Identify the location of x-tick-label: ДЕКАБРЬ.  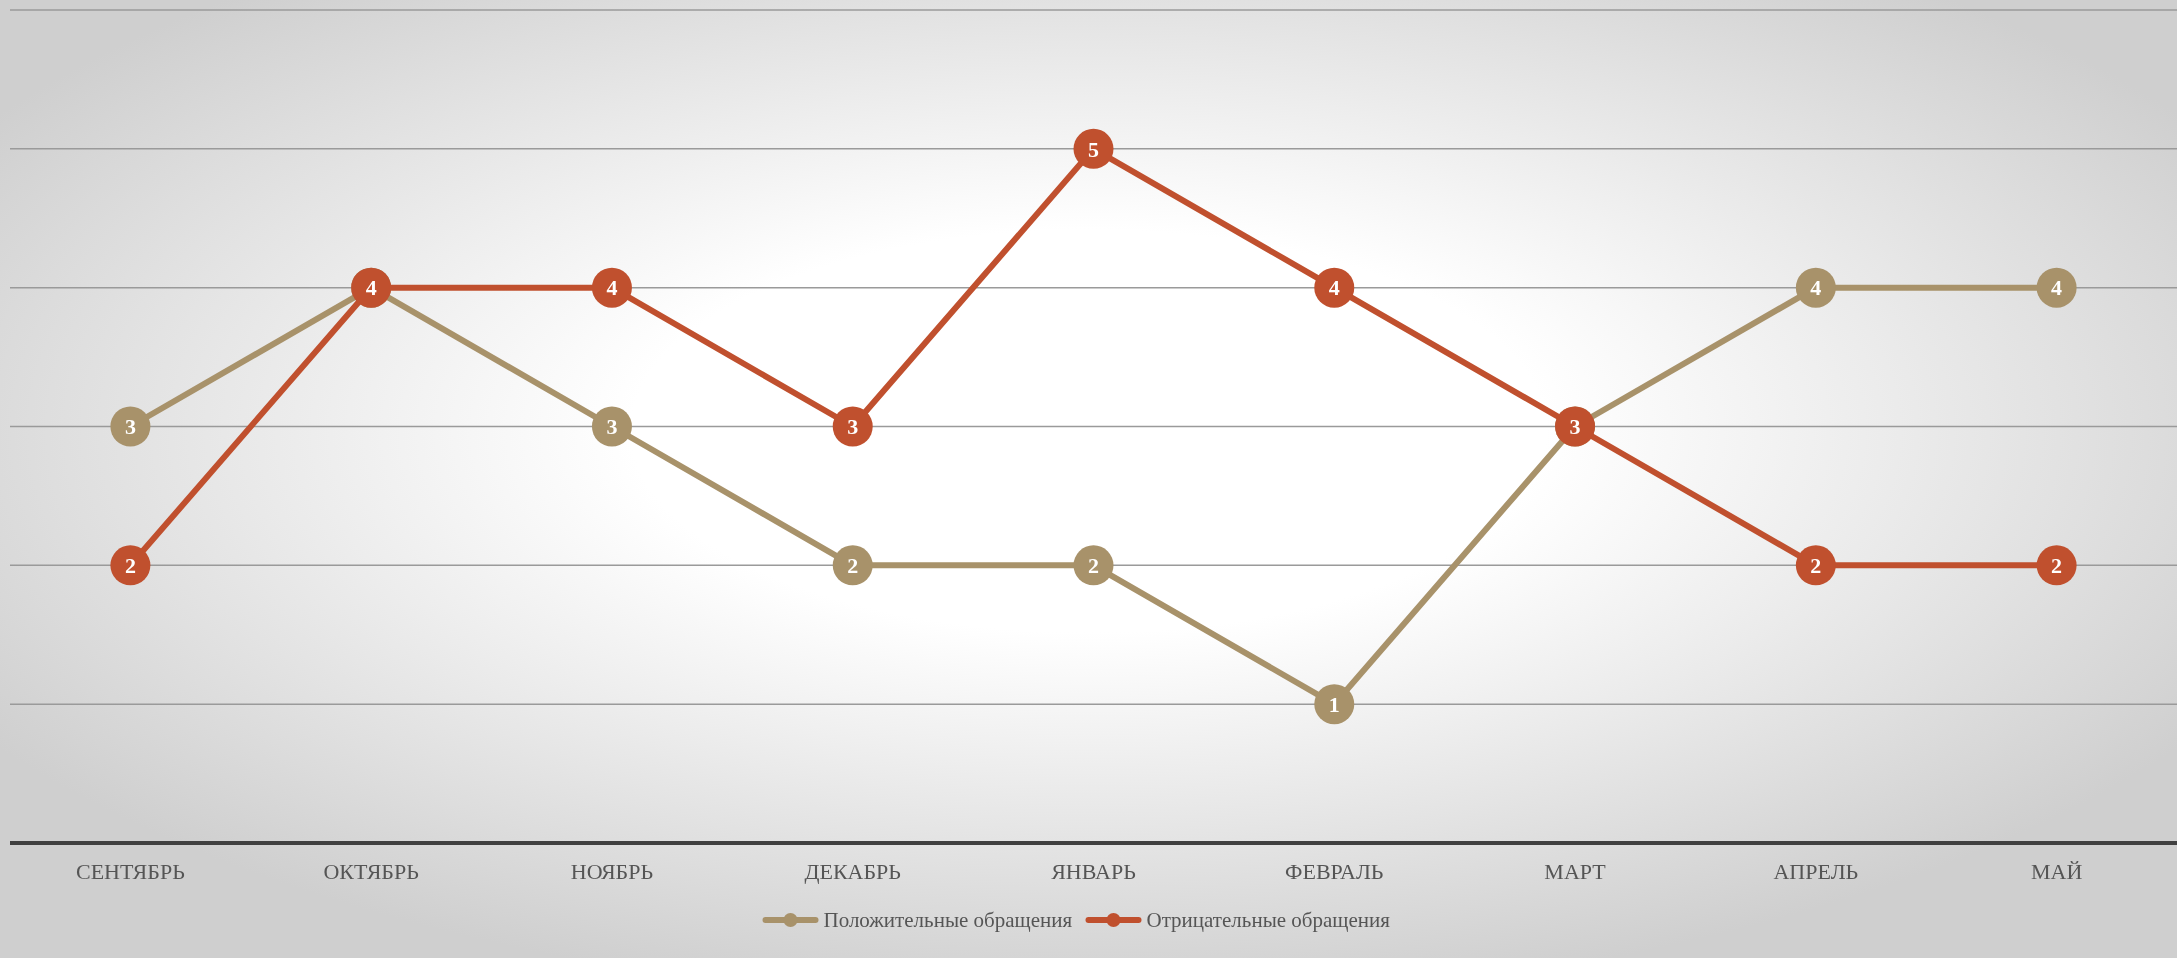
(852, 871).